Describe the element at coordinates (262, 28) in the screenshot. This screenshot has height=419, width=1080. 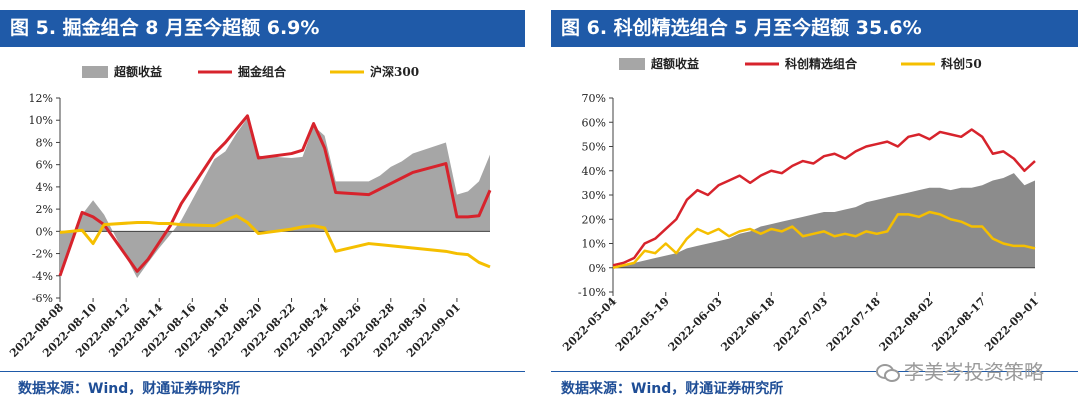
I see `chart-title: 图 5. 掘金组合 8 月至今超额 6.9%` at that location.